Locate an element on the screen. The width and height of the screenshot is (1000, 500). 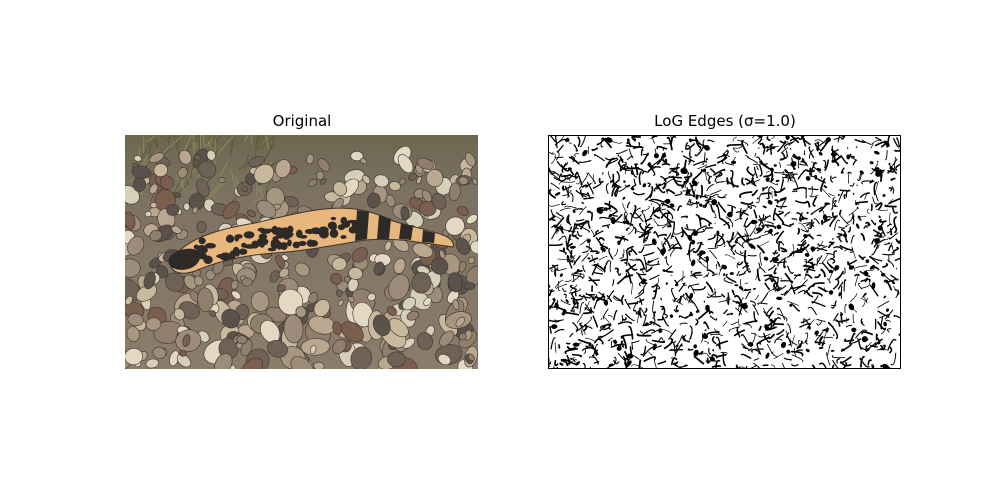
lizard is located at coordinates (311, 240).